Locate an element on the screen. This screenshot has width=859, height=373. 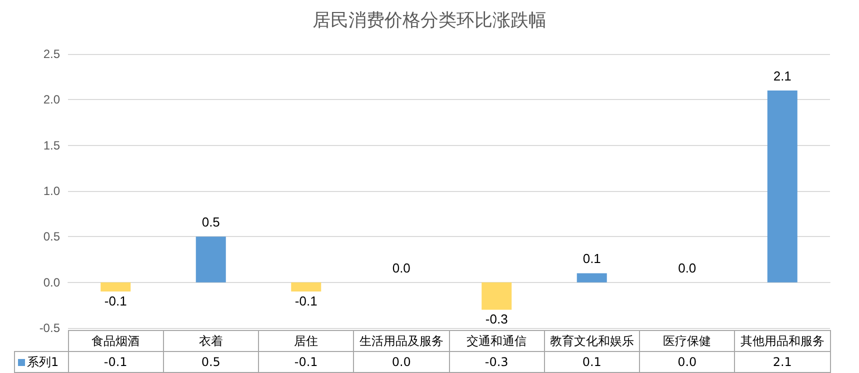
text: -0.5 is located at coordinates (49, 328).